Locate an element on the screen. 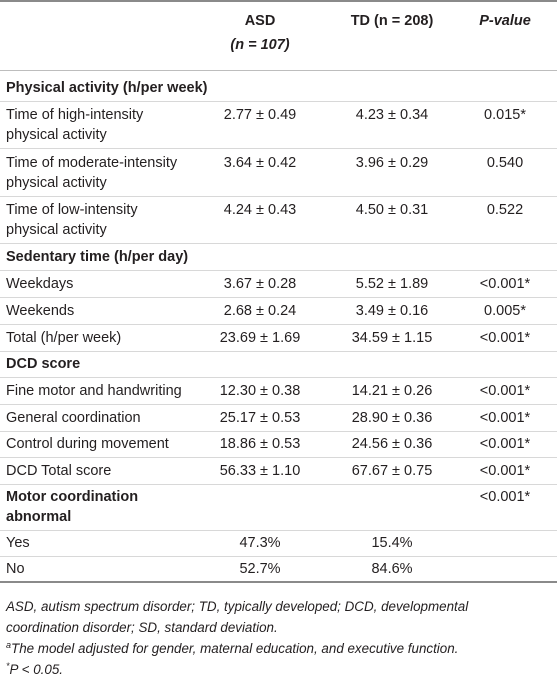 The width and height of the screenshot is (557, 680). asd-value: 56.33 ± 1.10 is located at coordinates (260, 471).